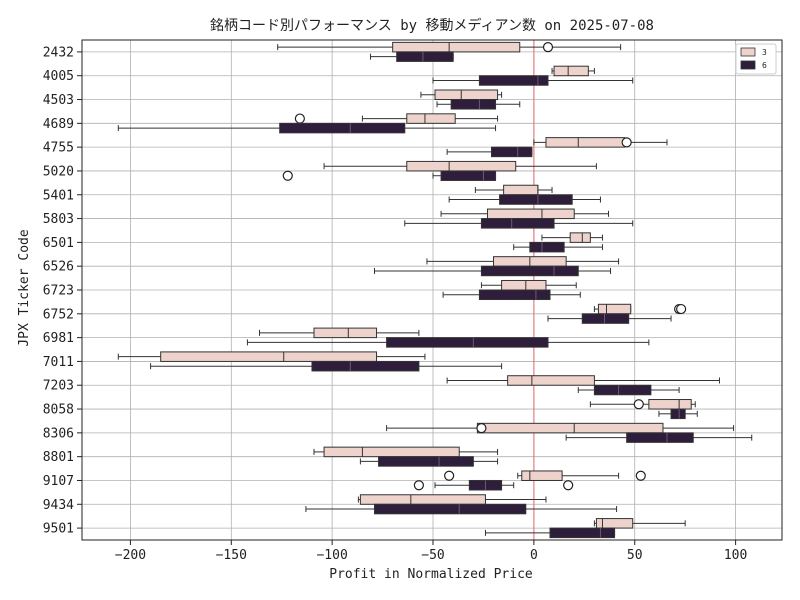  I want to click on y-tick-label: 4689, so click(58, 124).